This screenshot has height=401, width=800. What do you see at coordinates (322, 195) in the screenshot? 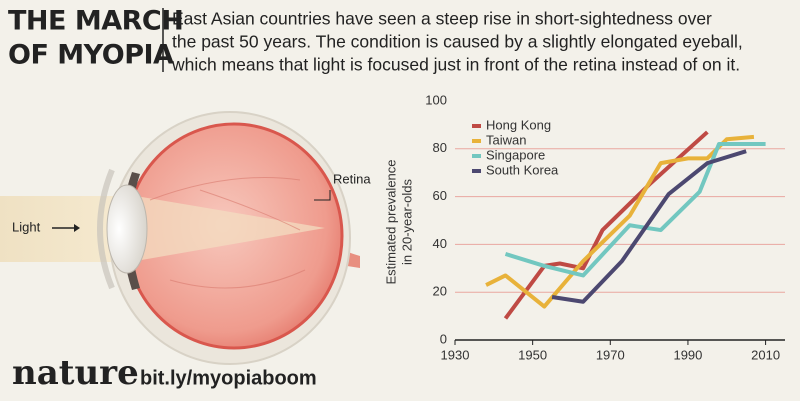
I see `retina-pointer` at bounding box center [322, 195].